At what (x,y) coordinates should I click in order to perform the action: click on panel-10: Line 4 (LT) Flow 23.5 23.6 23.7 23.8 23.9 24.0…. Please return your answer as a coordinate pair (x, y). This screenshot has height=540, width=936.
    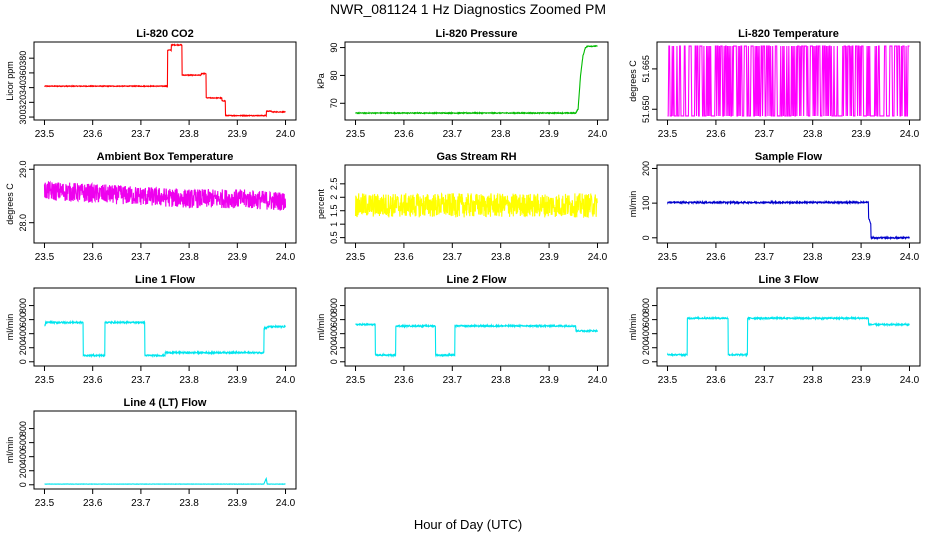
    Looking at the image, I should click on (151, 453).